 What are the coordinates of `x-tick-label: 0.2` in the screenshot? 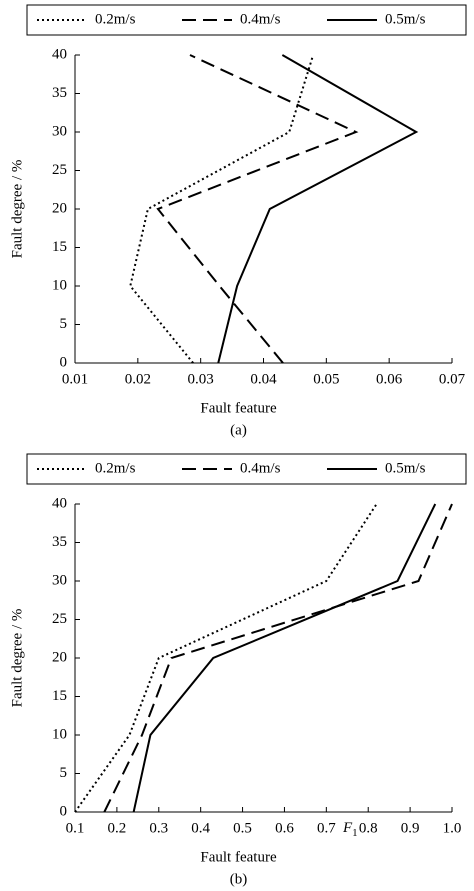 It's located at (117, 828).